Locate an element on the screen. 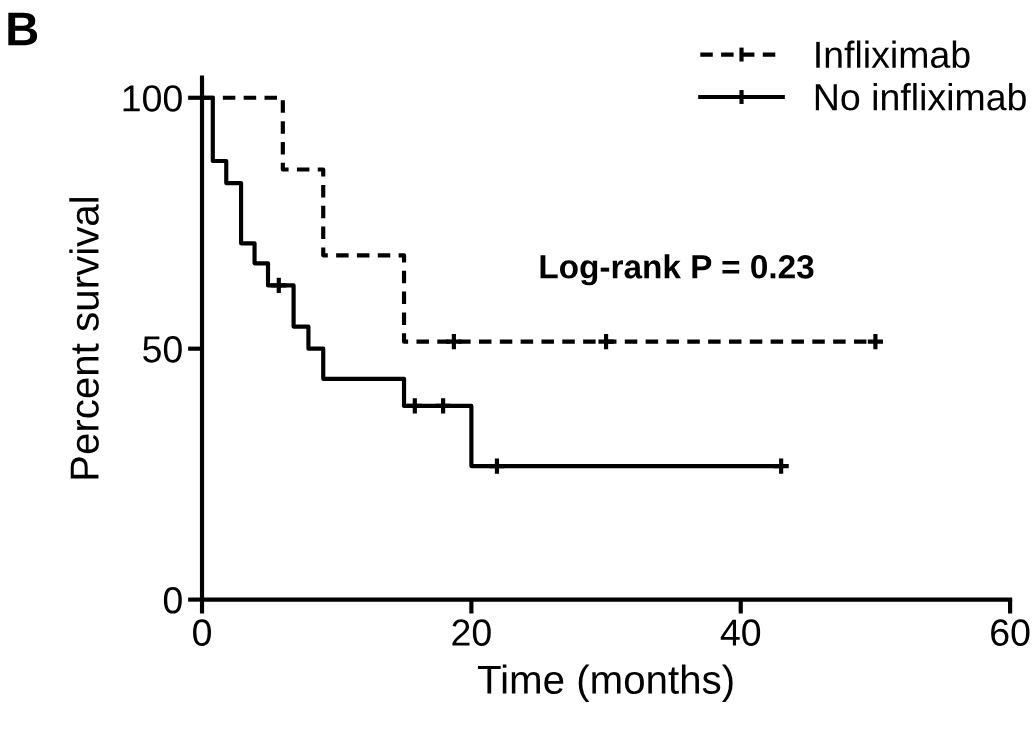 Image resolution: width=1036 pixels, height=733 pixels. legend-label: Infliximab is located at coordinates (893, 54).